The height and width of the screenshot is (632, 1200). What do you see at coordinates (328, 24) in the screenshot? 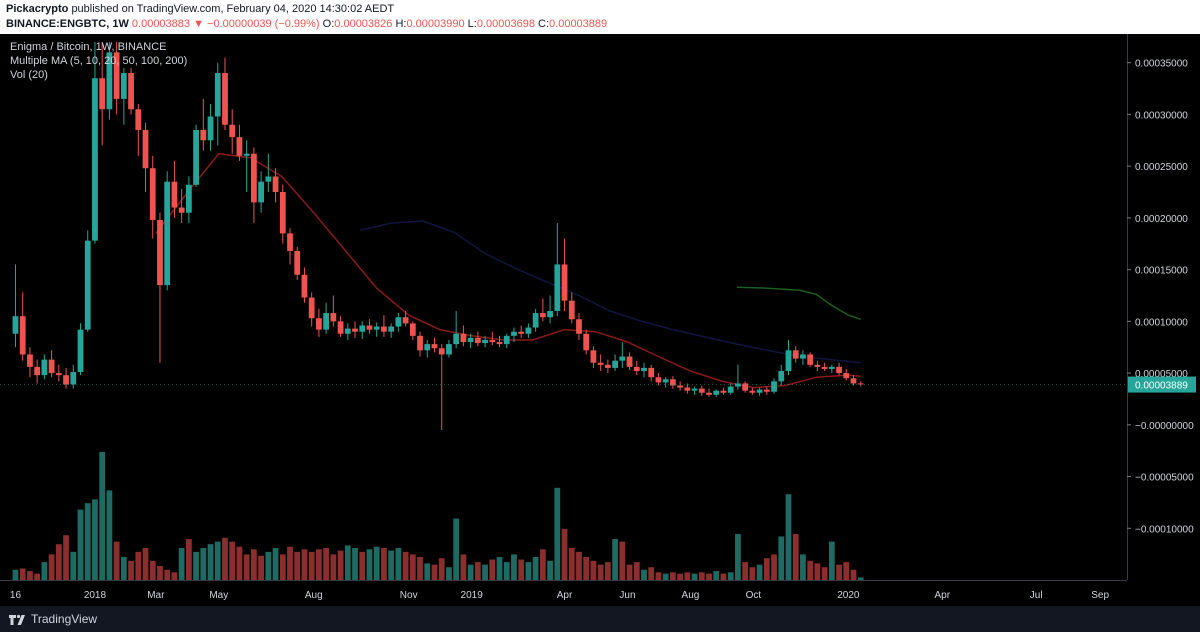
I see `open-label: O:` at bounding box center [328, 24].